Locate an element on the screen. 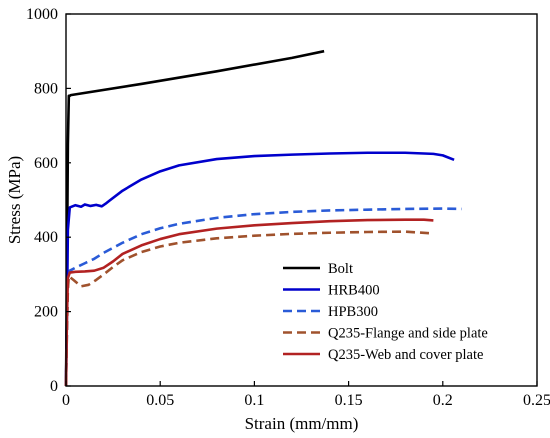 The image size is (550, 438). y-tick-label: 0 is located at coordinates (54, 386).